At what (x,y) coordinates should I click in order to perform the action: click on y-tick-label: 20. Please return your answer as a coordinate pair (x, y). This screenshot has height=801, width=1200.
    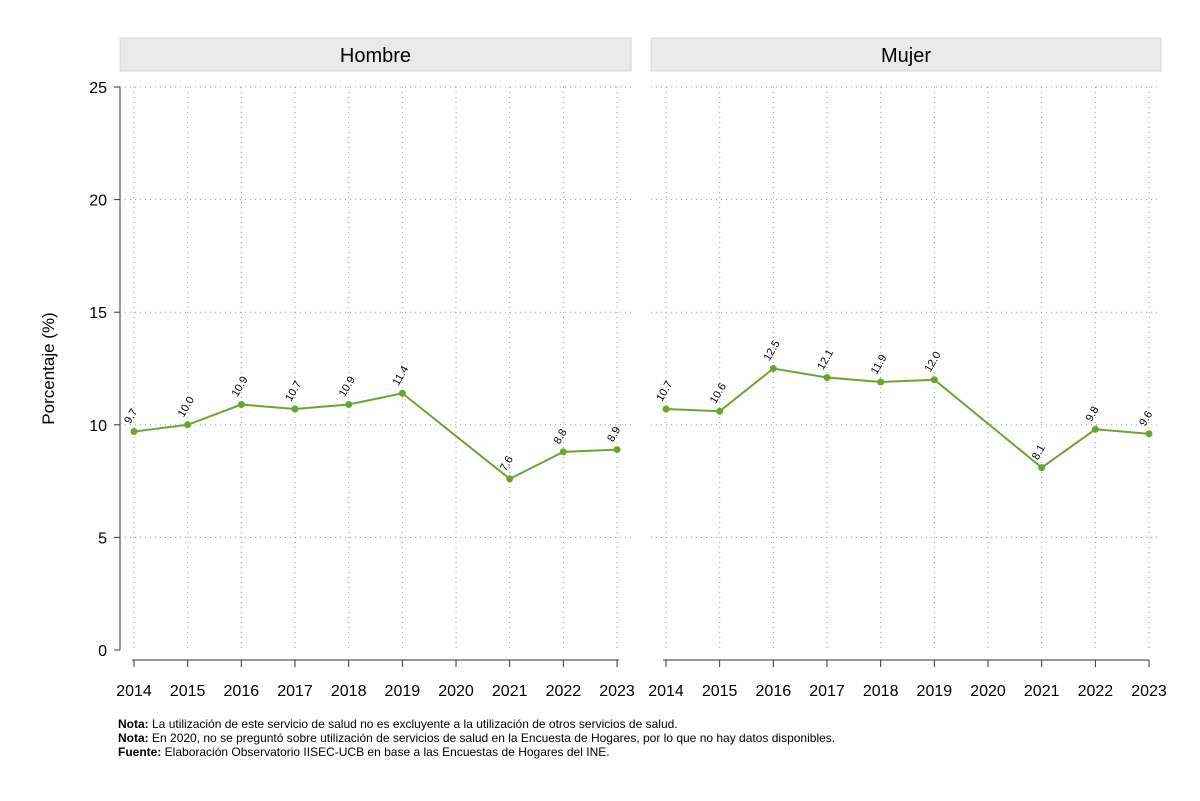
    Looking at the image, I should click on (98, 201).